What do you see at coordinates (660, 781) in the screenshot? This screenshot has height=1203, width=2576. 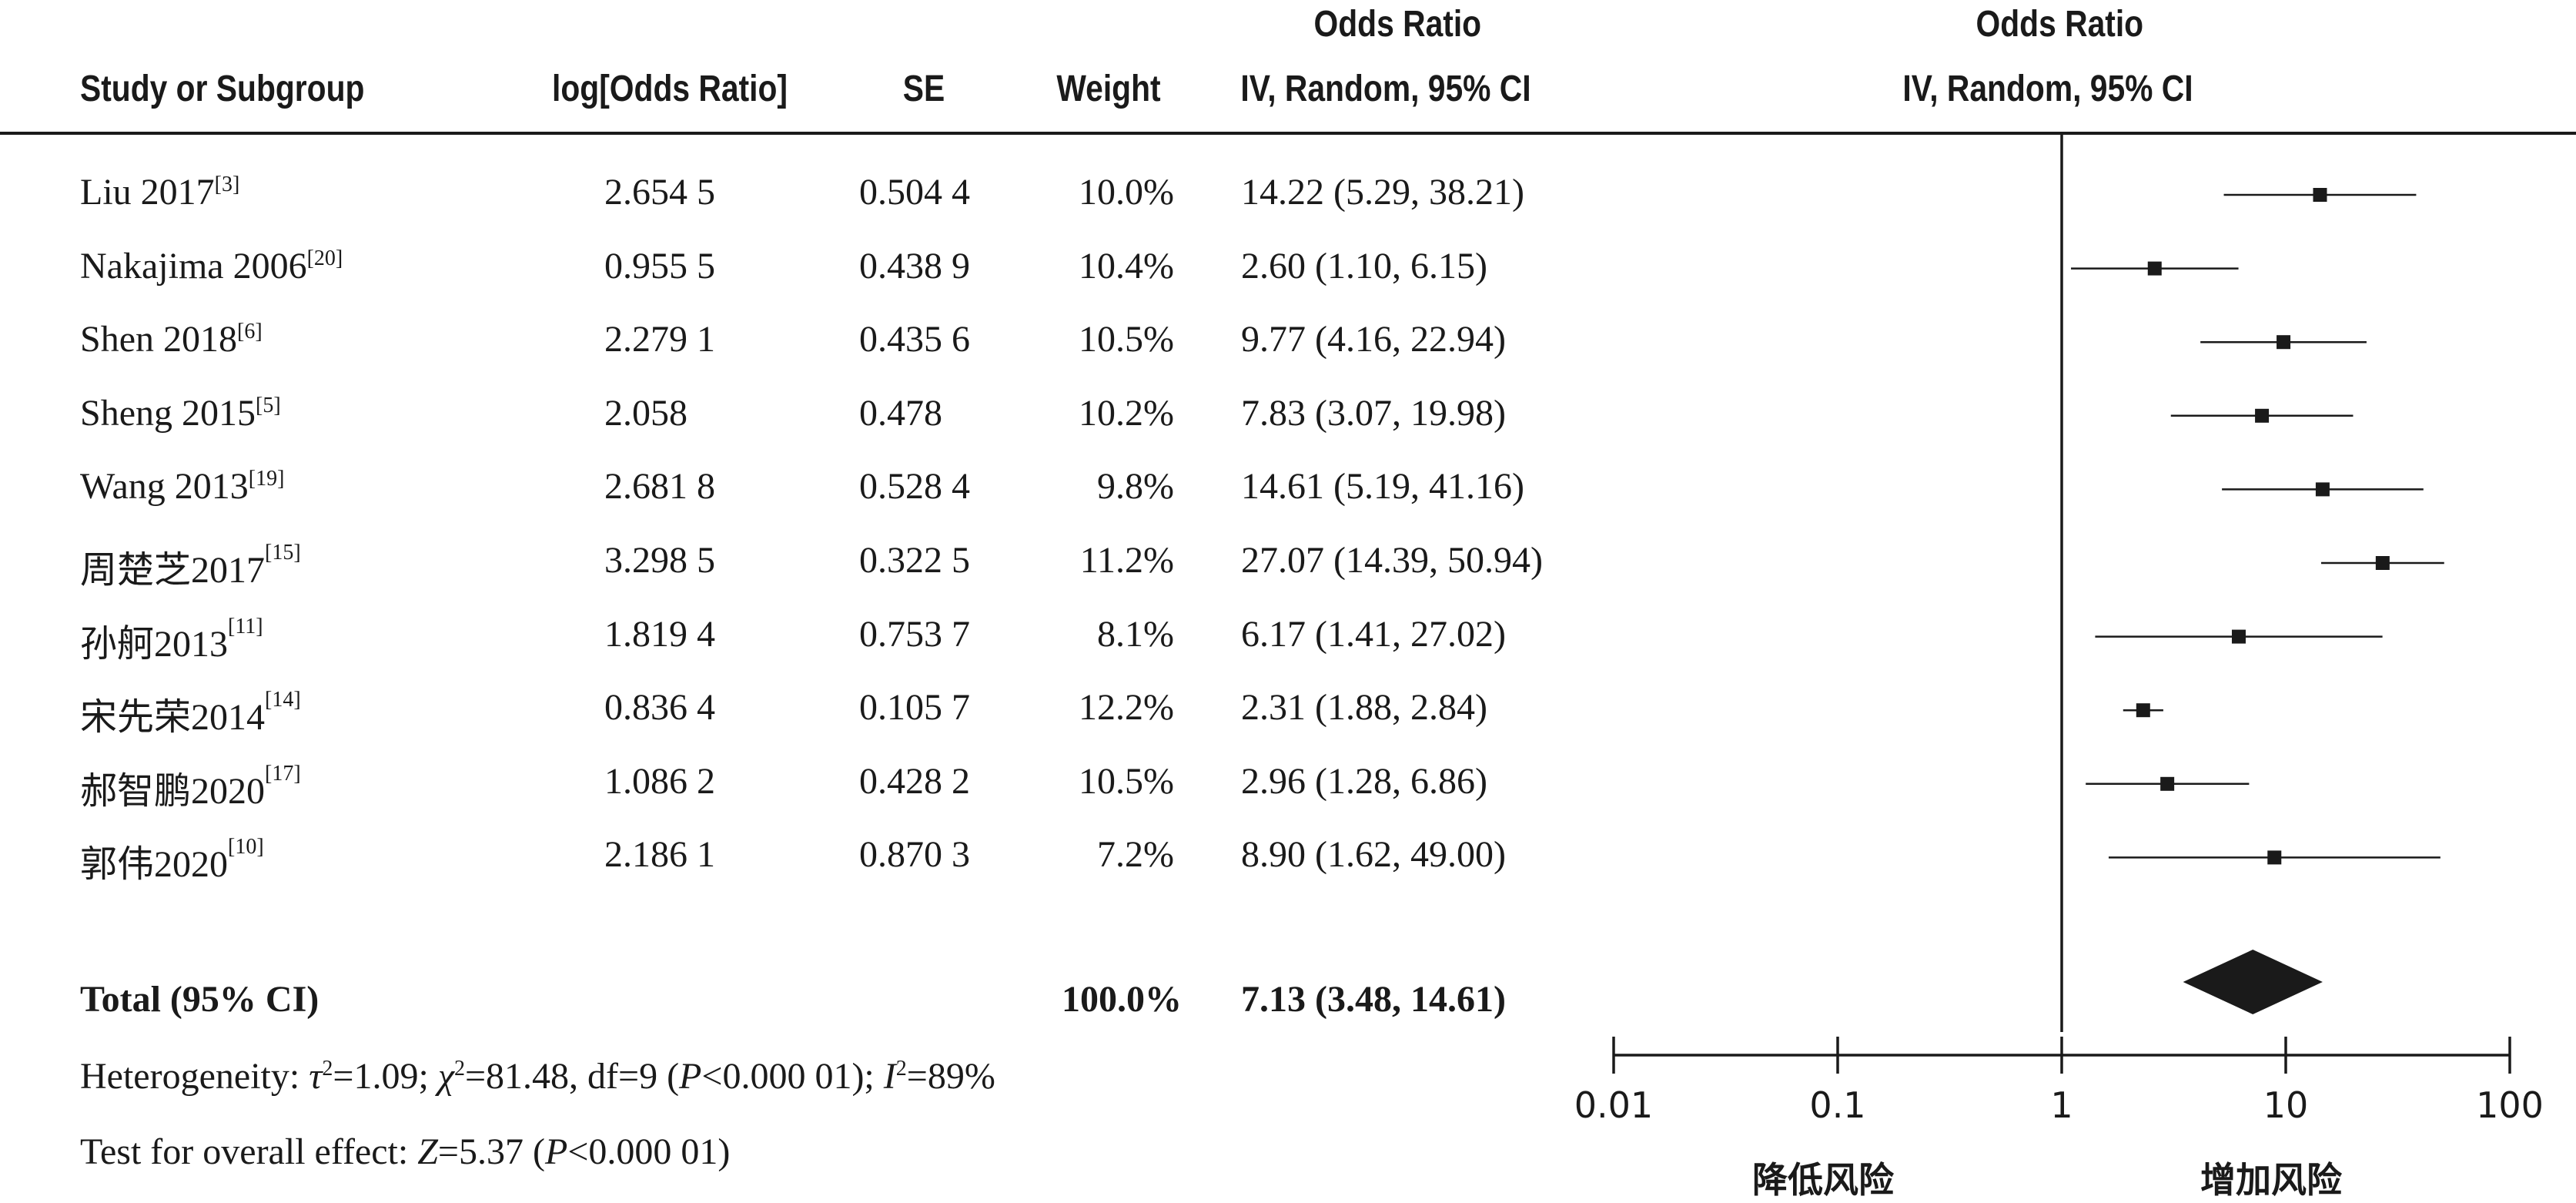 I see `log-or-cell: 1.086 2` at bounding box center [660, 781].